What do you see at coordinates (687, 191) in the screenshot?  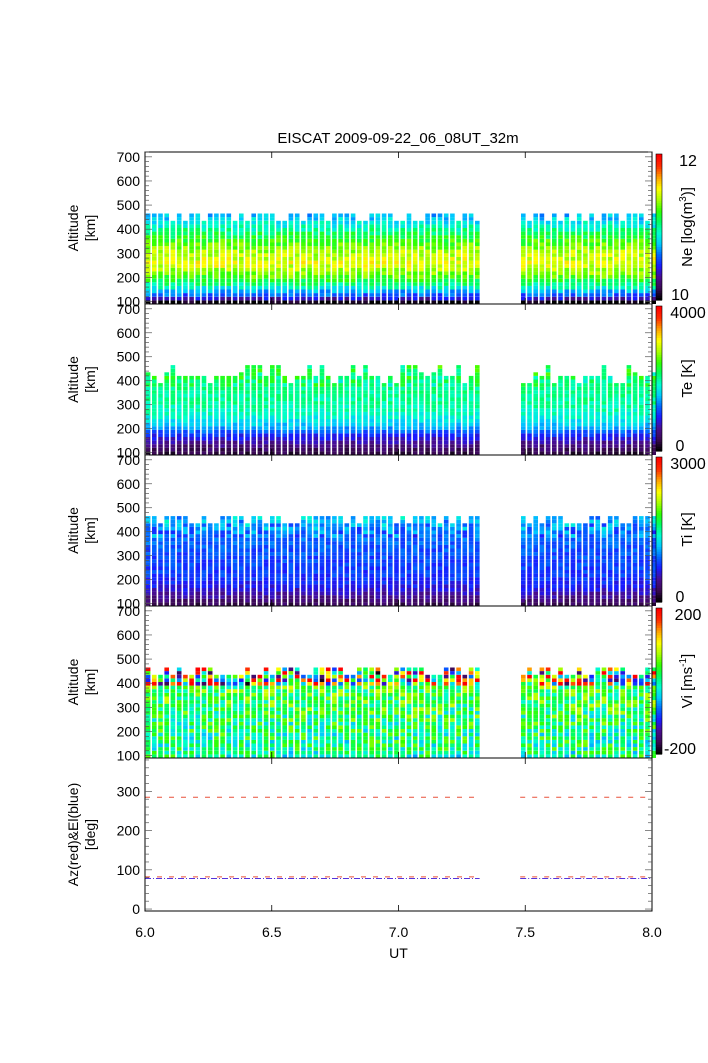 I see `colorbar-label-end: )]` at bounding box center [687, 191].